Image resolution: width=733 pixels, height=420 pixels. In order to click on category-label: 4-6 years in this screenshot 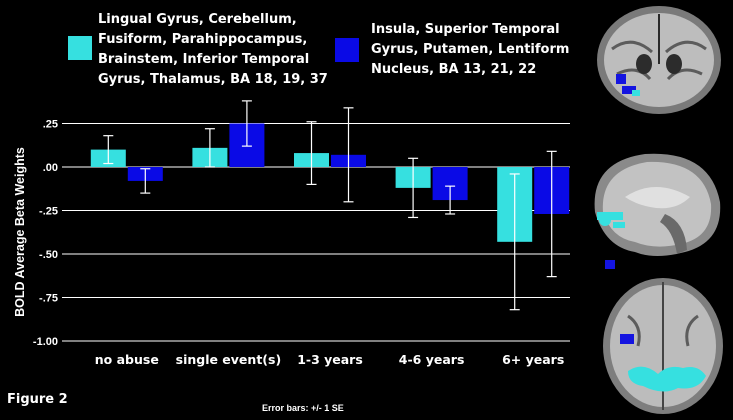, I will do `click(432, 359)`.